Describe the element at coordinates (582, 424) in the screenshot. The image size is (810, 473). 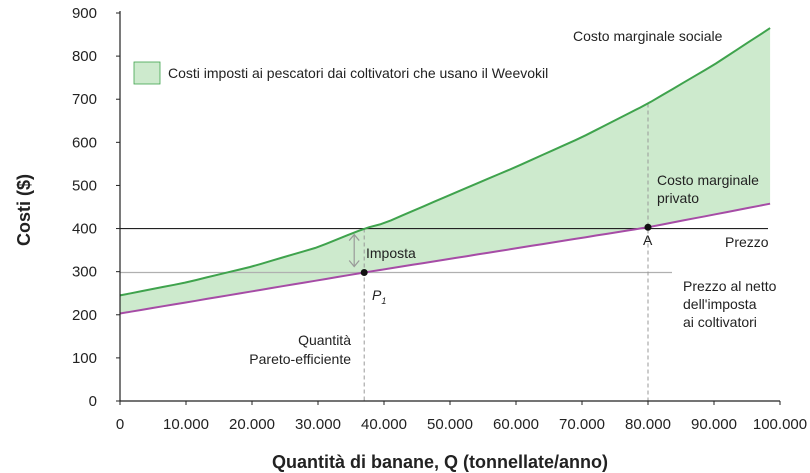
I see `x-tick-label: 70.000` at that location.